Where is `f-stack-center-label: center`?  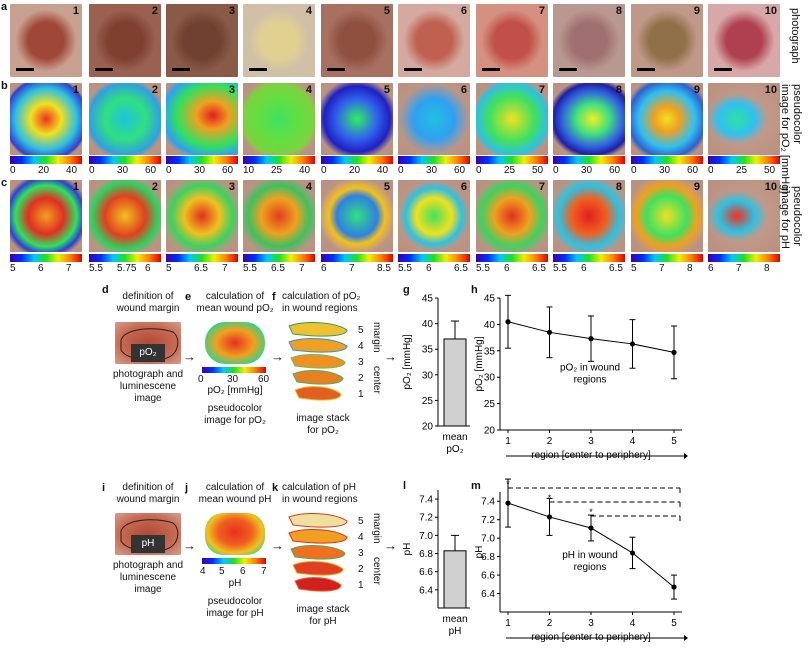 f-stack-center-label: center is located at coordinates (376, 380).